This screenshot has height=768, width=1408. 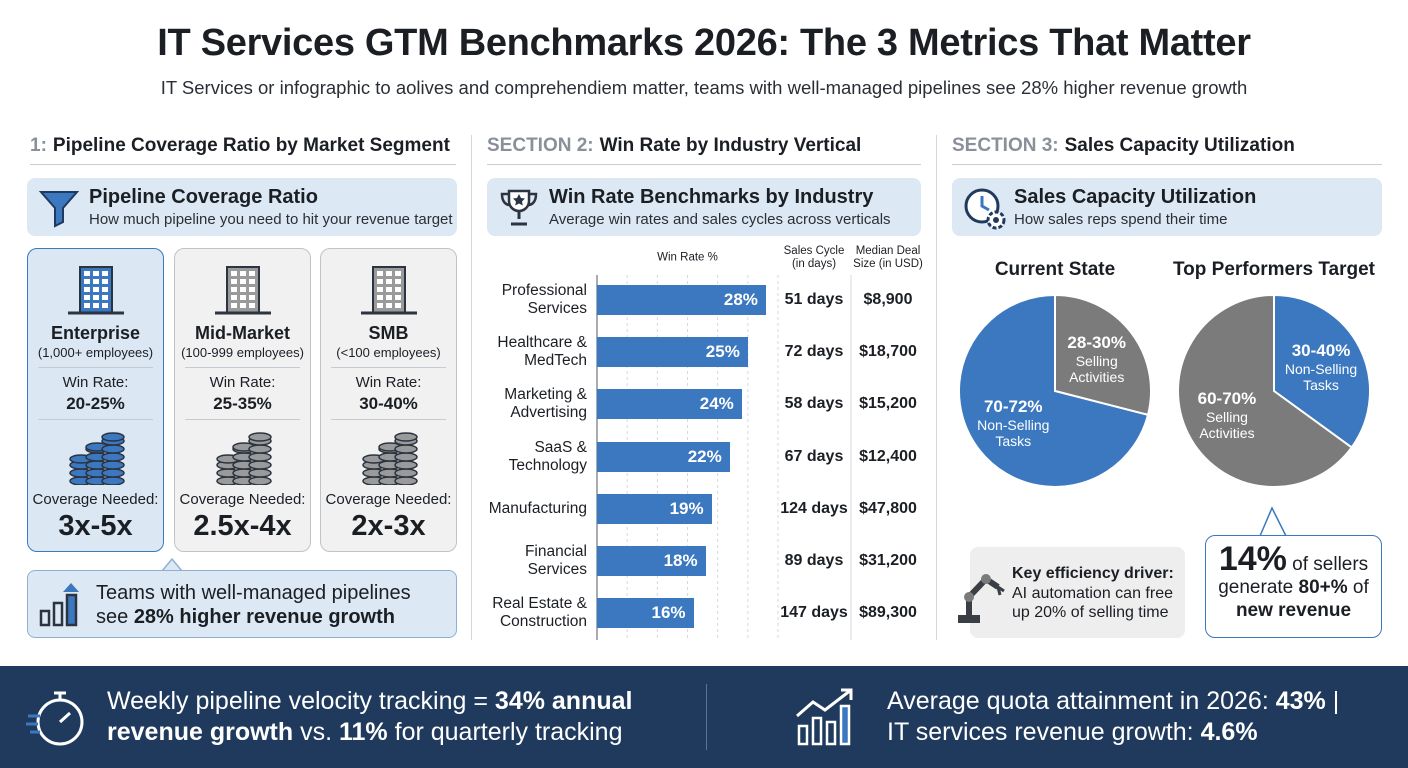 I want to click on text-run: | IT services revenue growth:, so click(x=1113, y=716).